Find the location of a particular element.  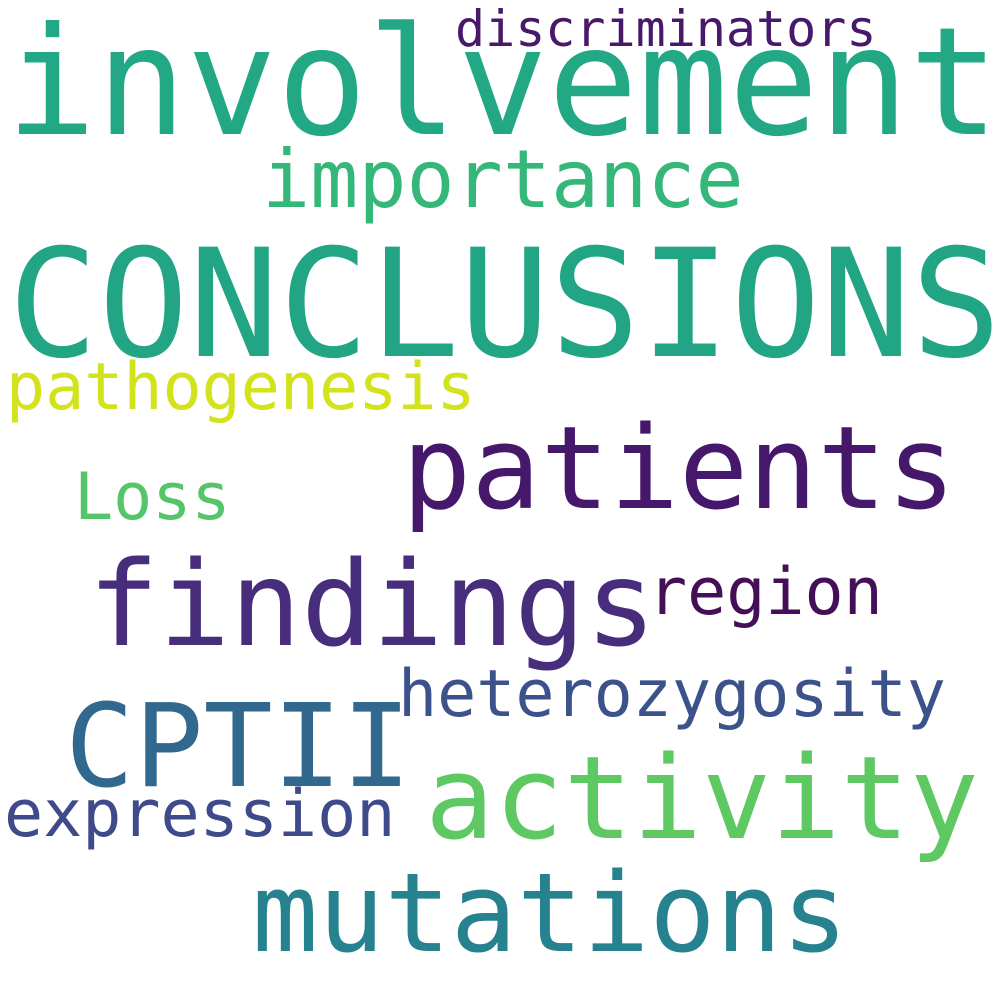

word-findings: findings is located at coordinates (372, 604).